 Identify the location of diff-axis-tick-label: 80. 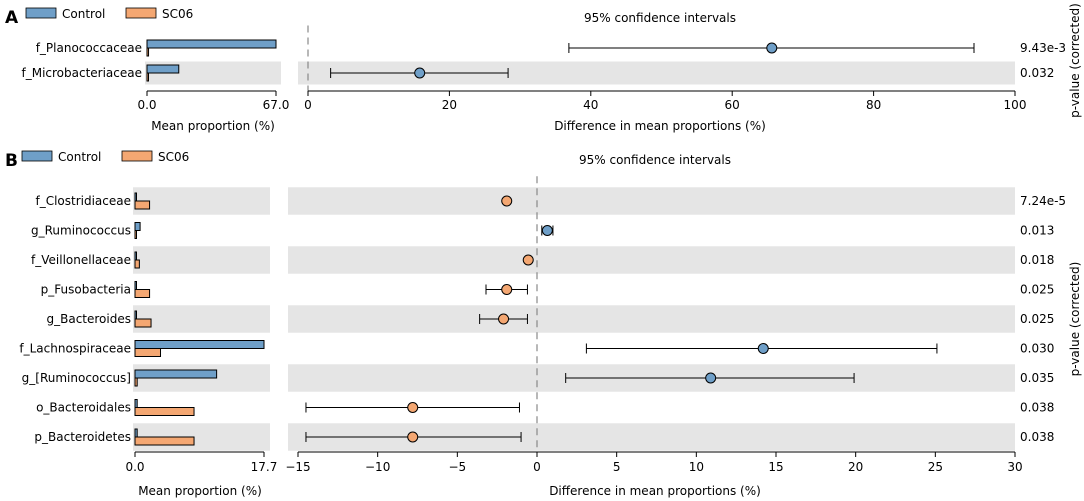
(873, 105).